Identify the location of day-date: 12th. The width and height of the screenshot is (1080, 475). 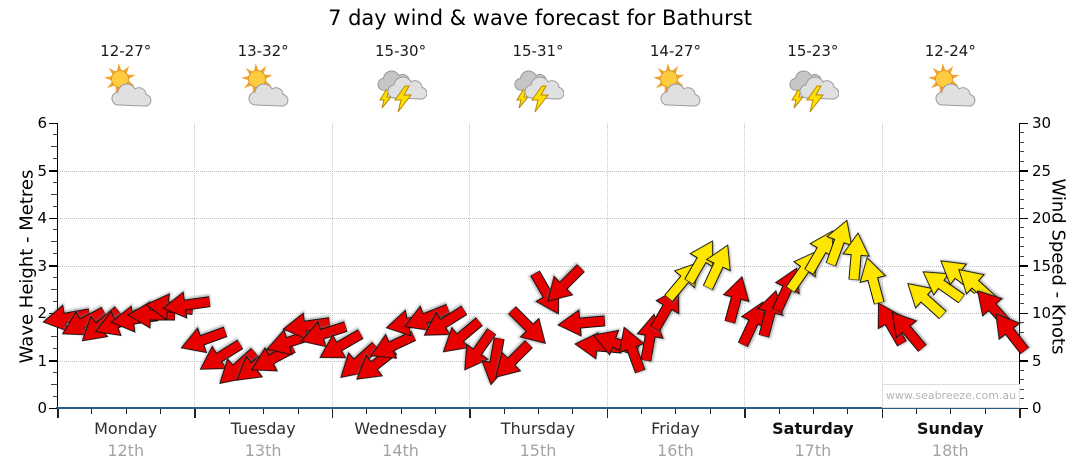
(126, 450).